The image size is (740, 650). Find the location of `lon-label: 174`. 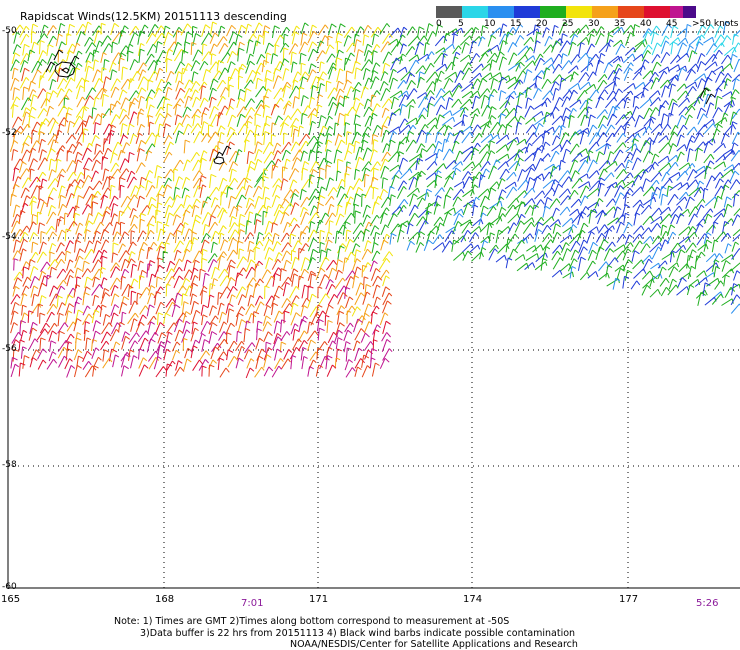

lon-label: 174 is located at coordinates (473, 599).